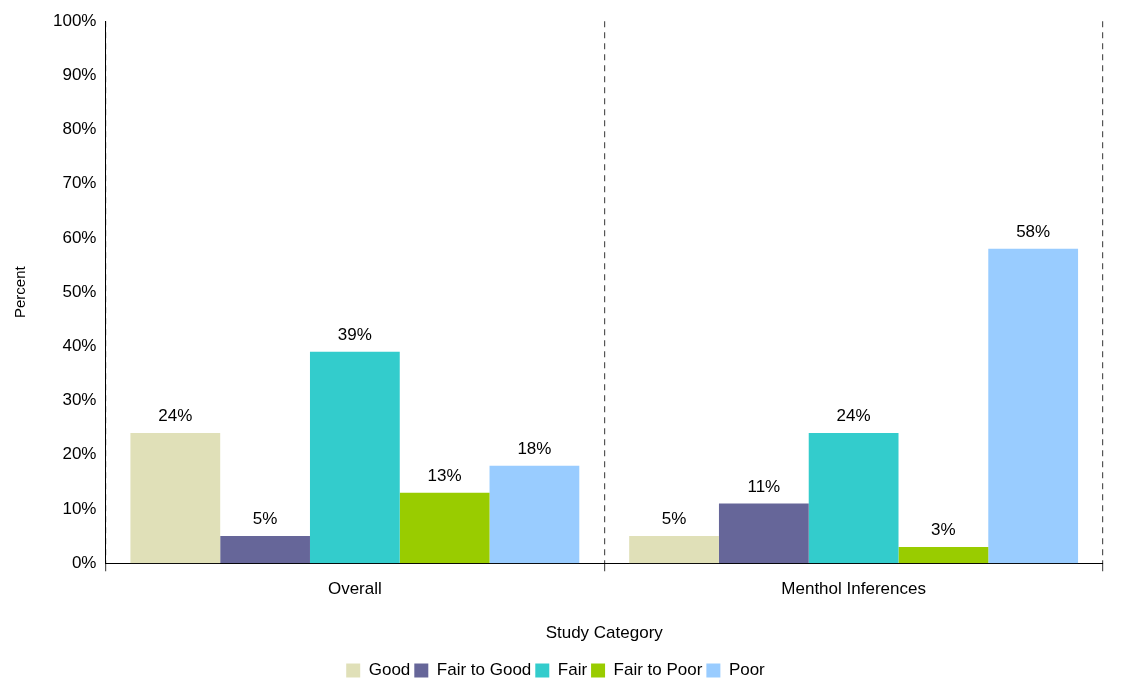  I want to click on y-tick-label: 40%, so click(79, 346).